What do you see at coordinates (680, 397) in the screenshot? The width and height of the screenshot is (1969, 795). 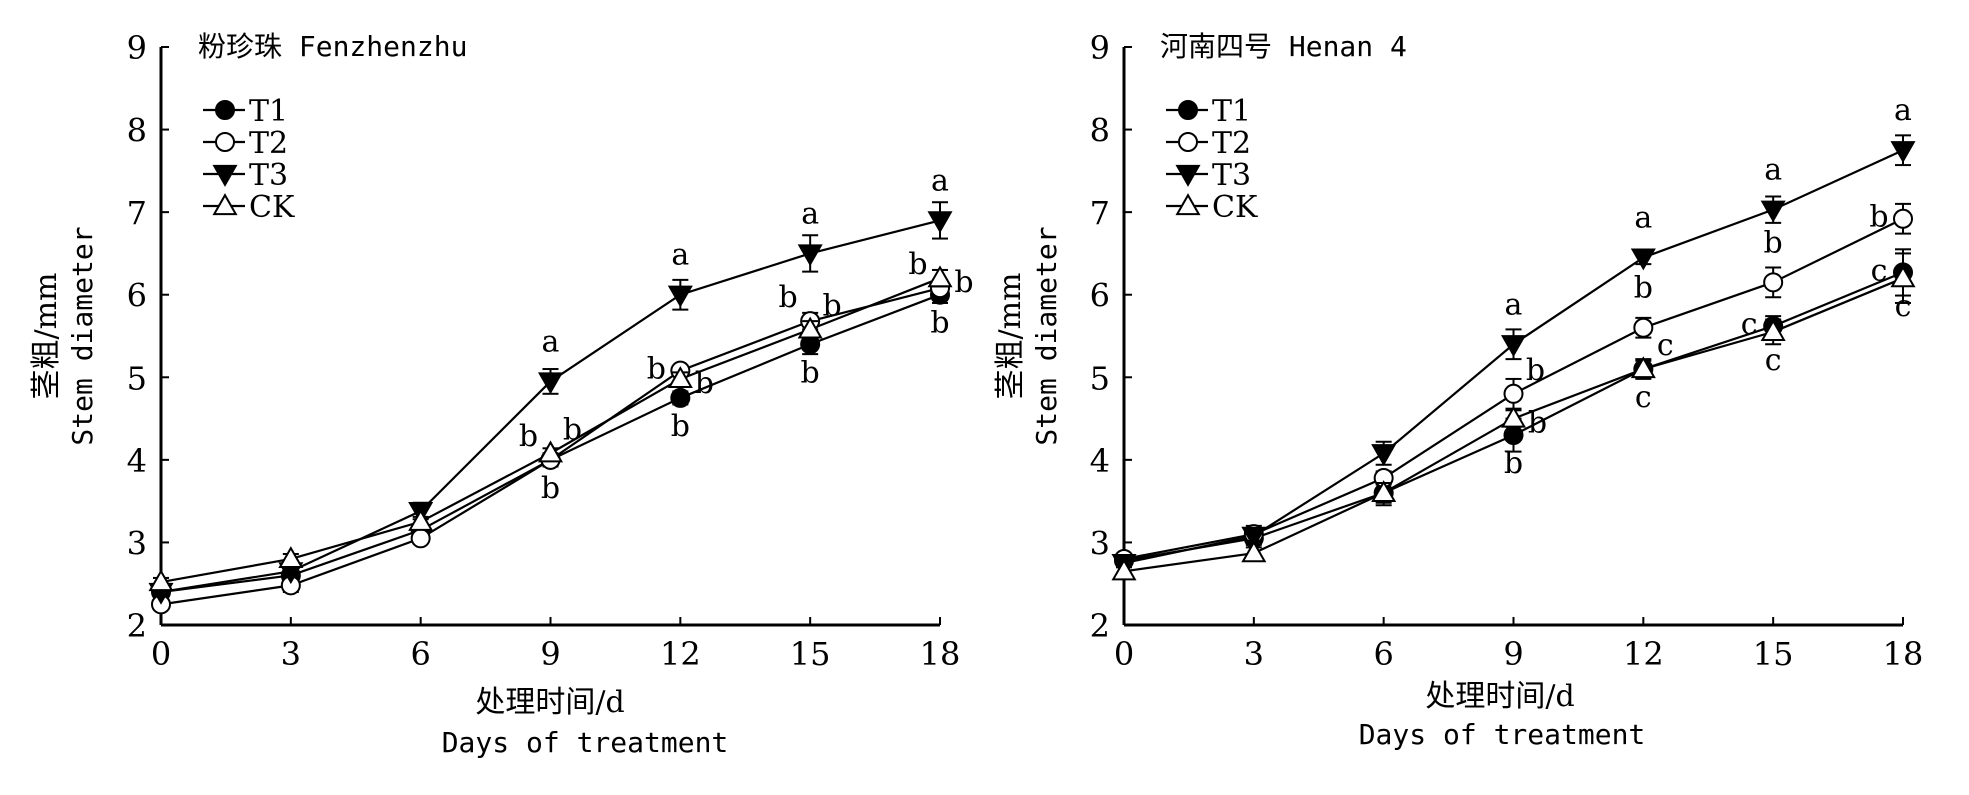 I see `data-point-t1` at bounding box center [680, 397].